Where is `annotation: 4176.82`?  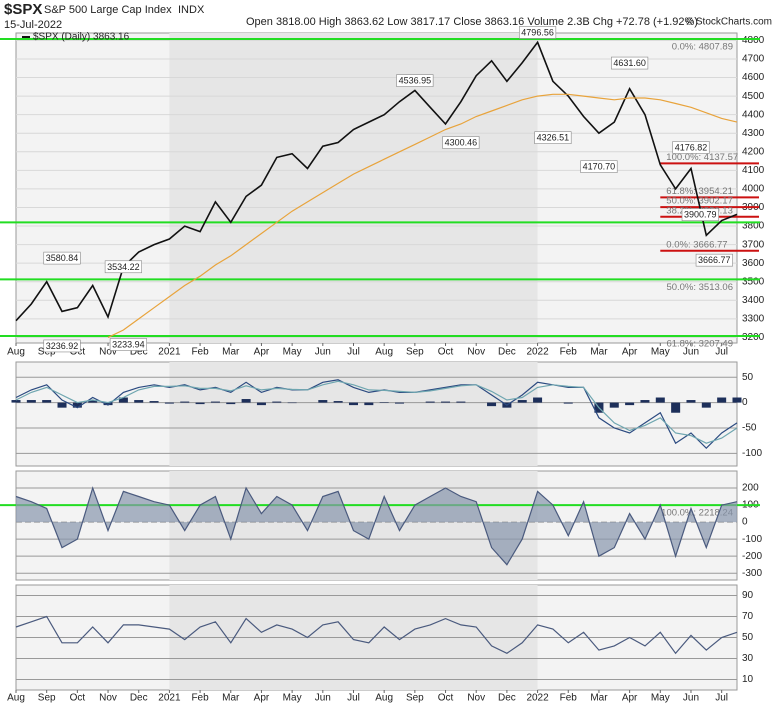
annotation: 4176.82 is located at coordinates (691, 147).